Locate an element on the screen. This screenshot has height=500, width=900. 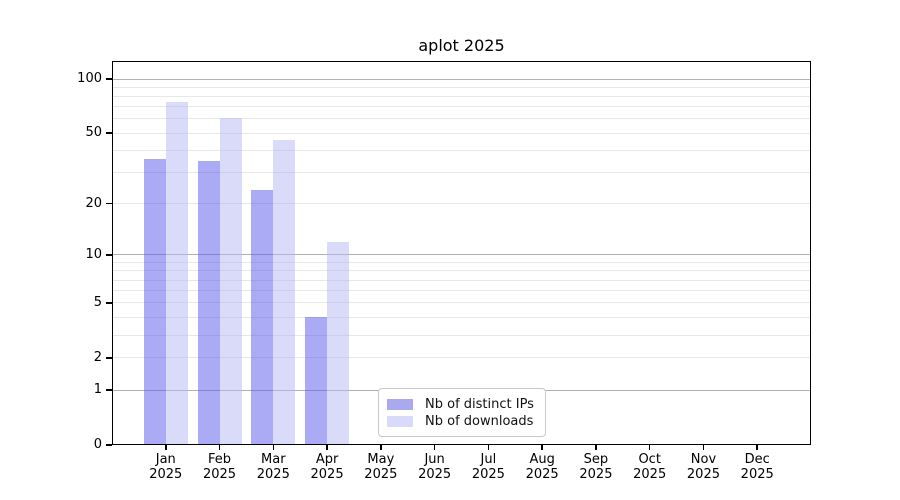
x-tick-month: Aug is located at coordinates (542, 459).